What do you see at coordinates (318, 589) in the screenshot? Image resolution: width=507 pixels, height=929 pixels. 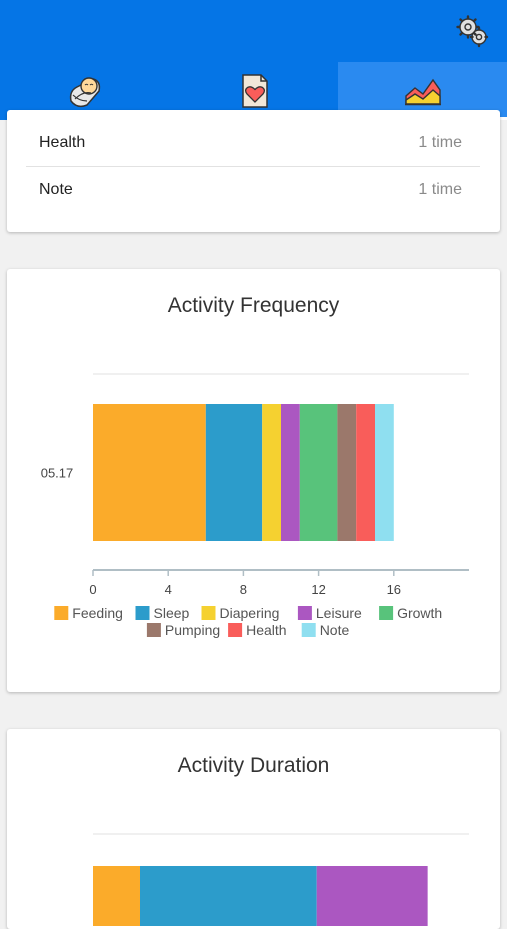 I see `x-tick-label: 12` at bounding box center [318, 589].